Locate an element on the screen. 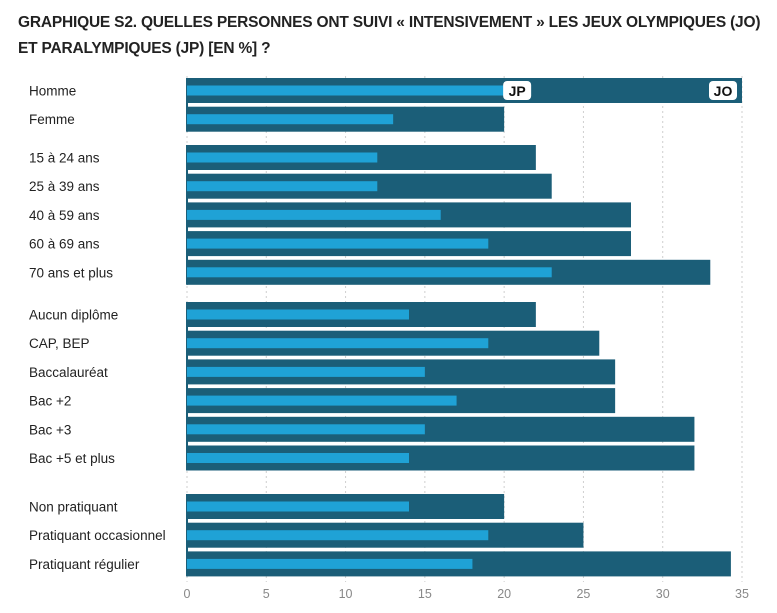  x-tick-label: 0 is located at coordinates (187, 594).